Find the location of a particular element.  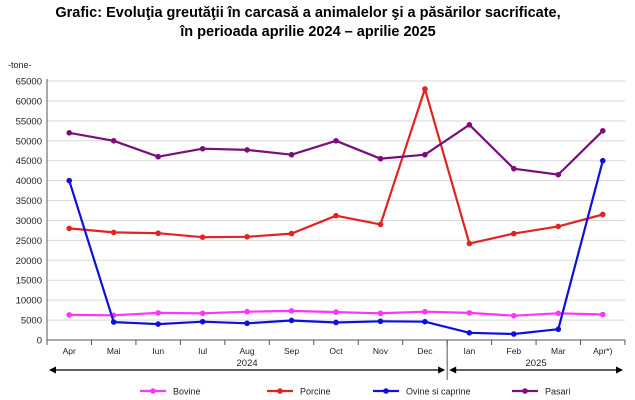

y-tick-label: 60000 is located at coordinates (29, 101).